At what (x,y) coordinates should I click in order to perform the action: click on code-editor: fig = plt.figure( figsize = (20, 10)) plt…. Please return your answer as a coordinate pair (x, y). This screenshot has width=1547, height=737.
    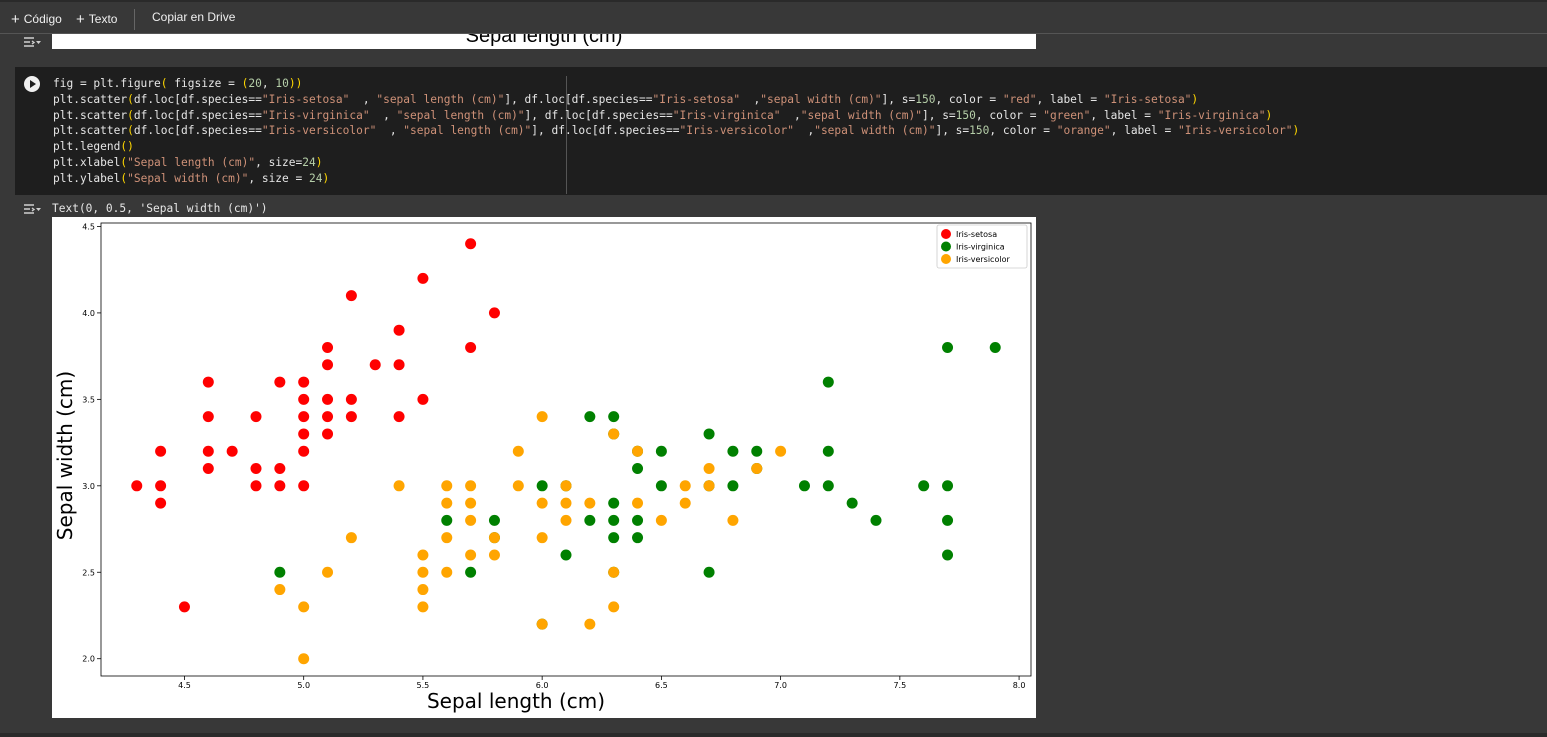
    Looking at the image, I should click on (676, 131).